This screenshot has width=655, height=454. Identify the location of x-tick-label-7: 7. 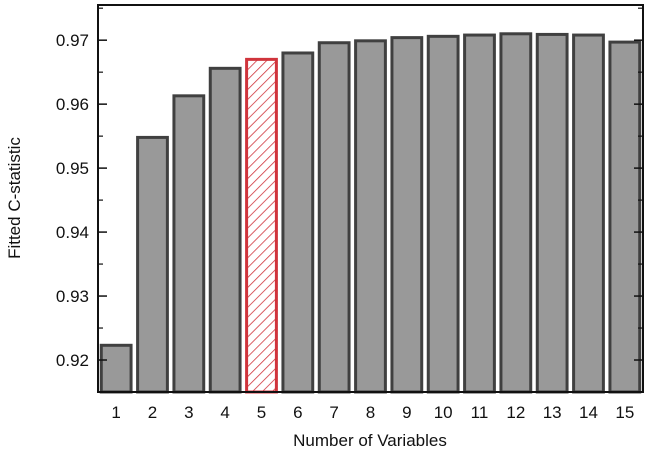
(333, 412).